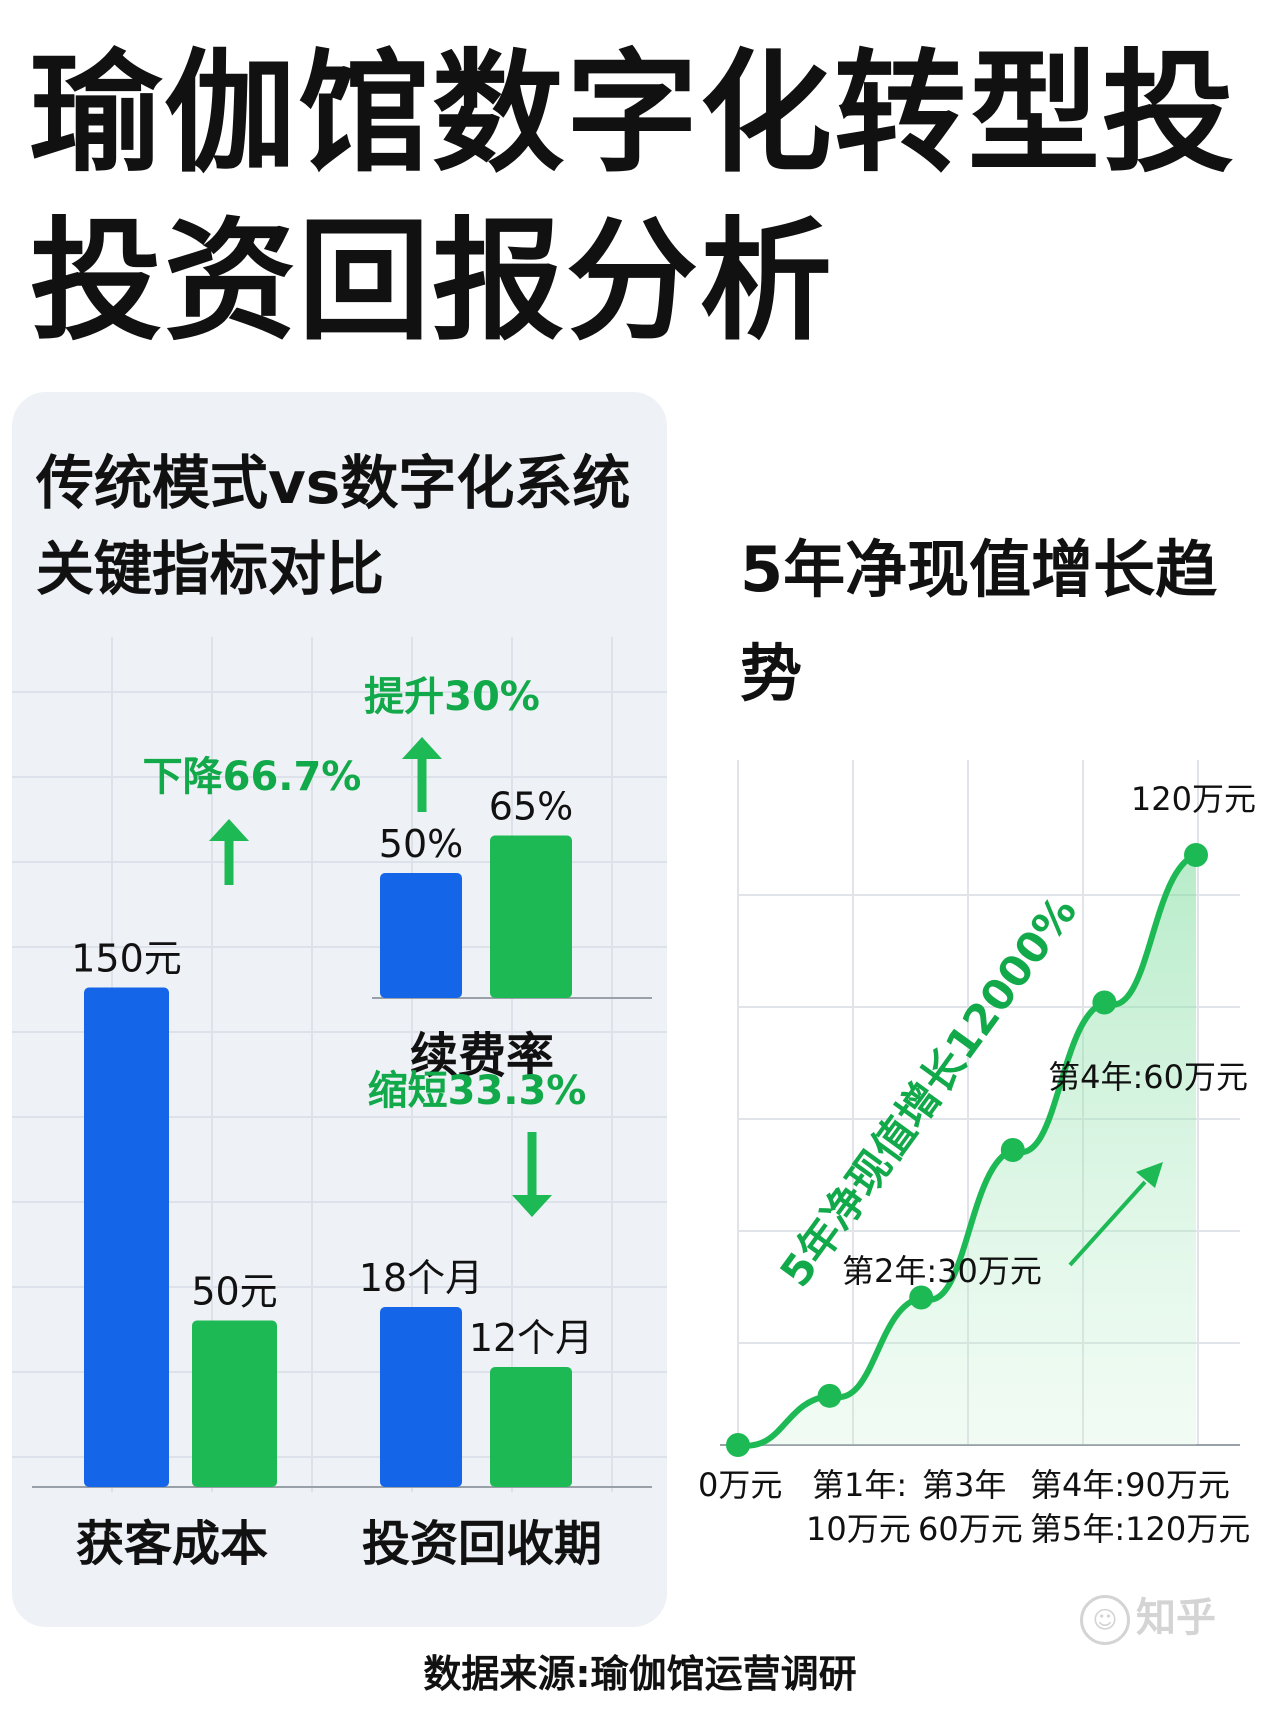 The height and width of the screenshot is (1711, 1280). Describe the element at coordinates (1105, 1620) in the screenshot. I see `watermark-icon: ☺` at that location.